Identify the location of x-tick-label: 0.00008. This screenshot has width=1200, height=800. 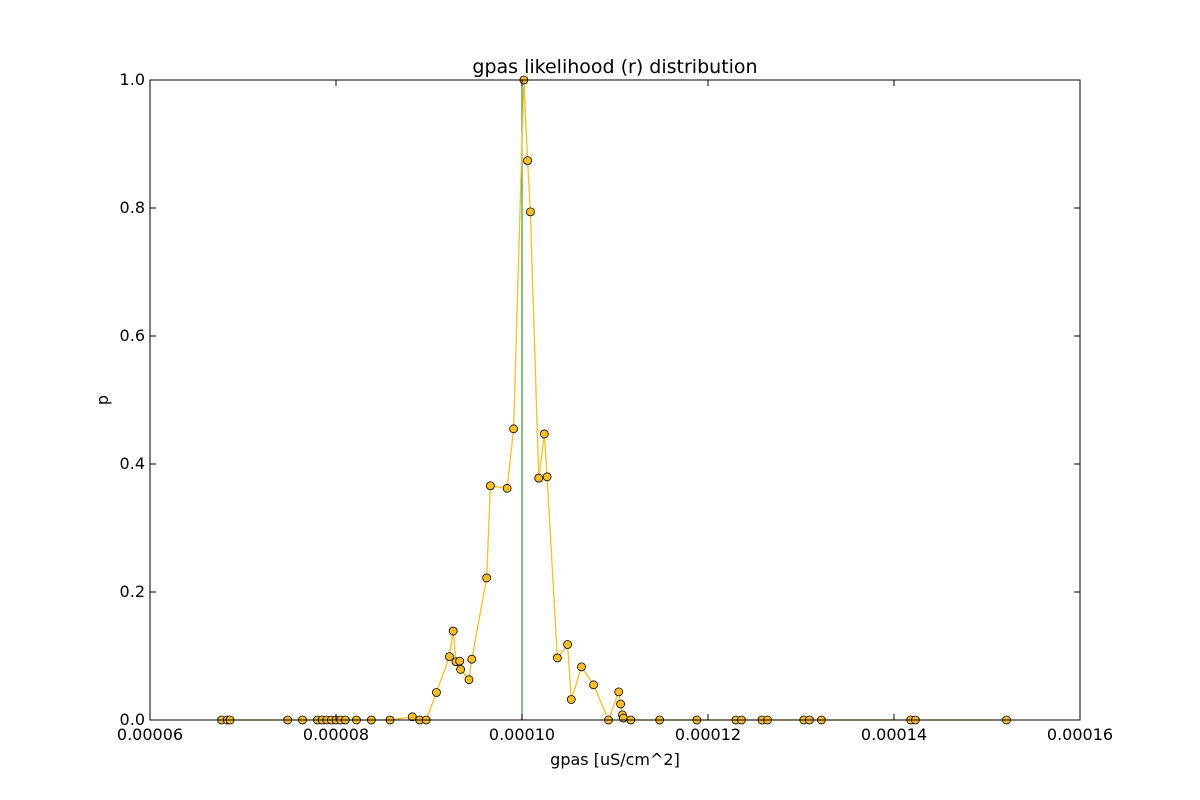
(336, 734).